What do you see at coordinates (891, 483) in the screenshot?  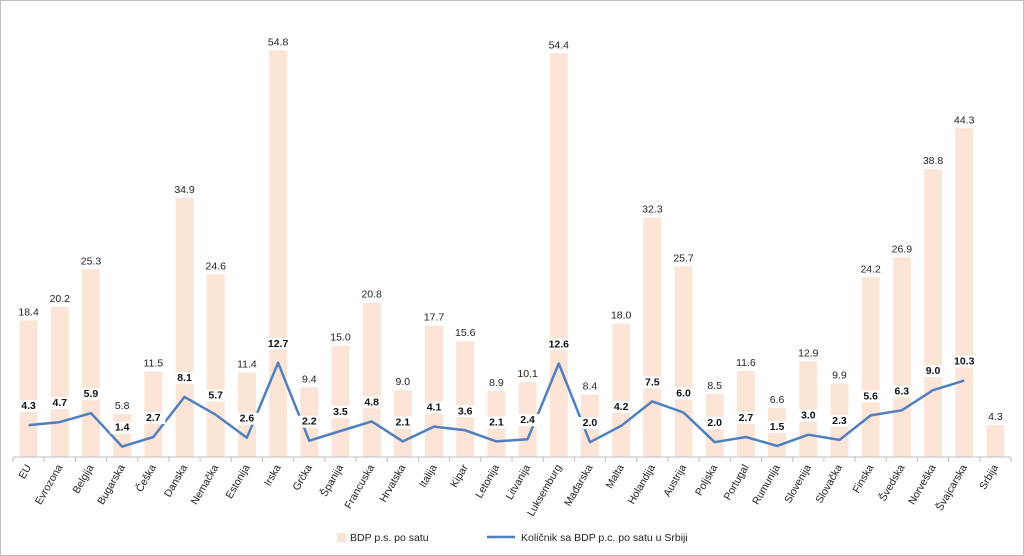 I see `category-label-28: Švedska` at bounding box center [891, 483].